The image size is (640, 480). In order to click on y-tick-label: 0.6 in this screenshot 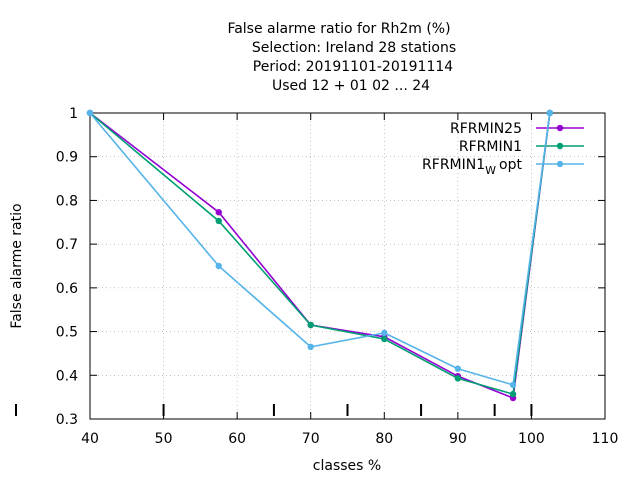, I will do `click(67, 289)`.